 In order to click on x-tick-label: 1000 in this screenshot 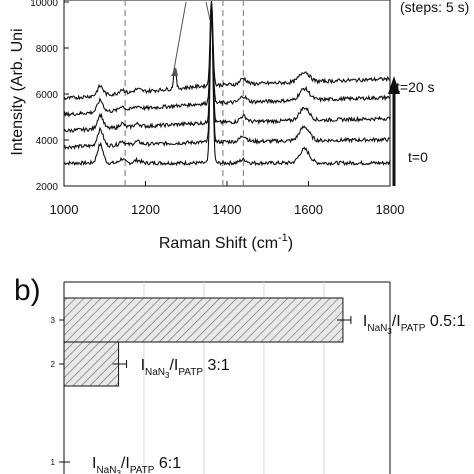, I will do `click(64, 209)`.